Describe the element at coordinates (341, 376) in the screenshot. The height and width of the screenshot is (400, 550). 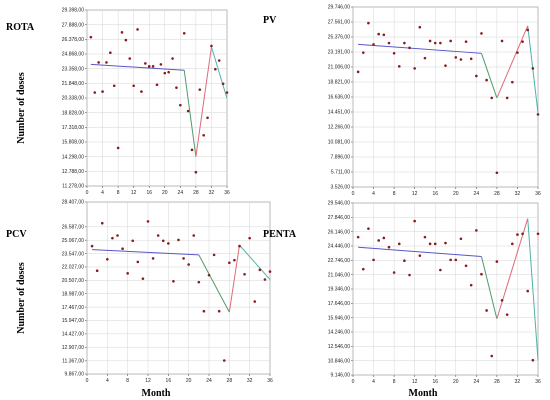
I see `y-tick-label: 9.146,00` at that location.